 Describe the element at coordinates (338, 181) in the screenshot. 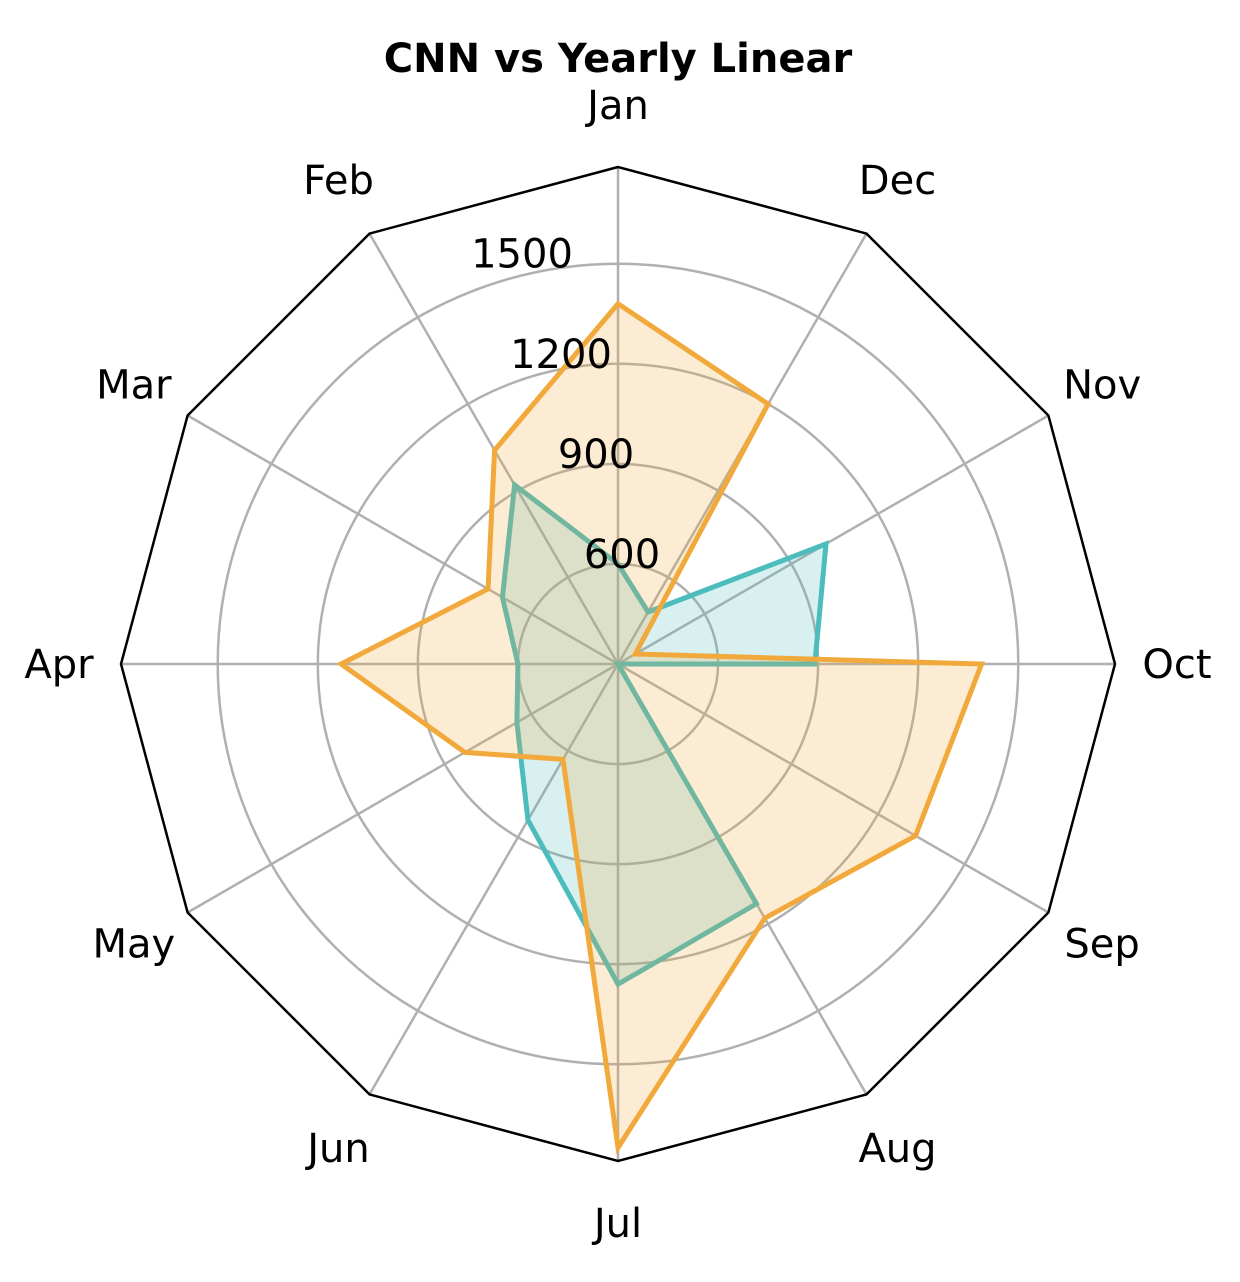

I see `month-label-feb: Feb` at that location.